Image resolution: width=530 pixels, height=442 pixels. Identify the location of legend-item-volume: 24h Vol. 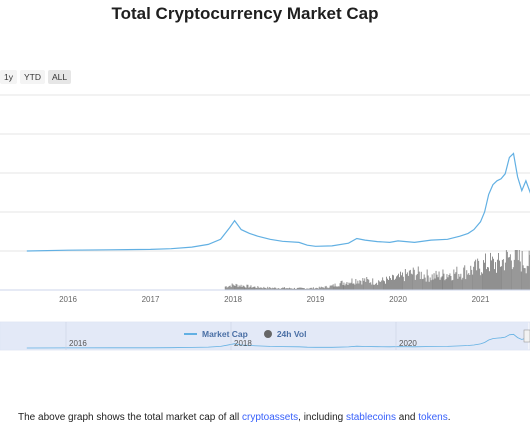
(284, 334).